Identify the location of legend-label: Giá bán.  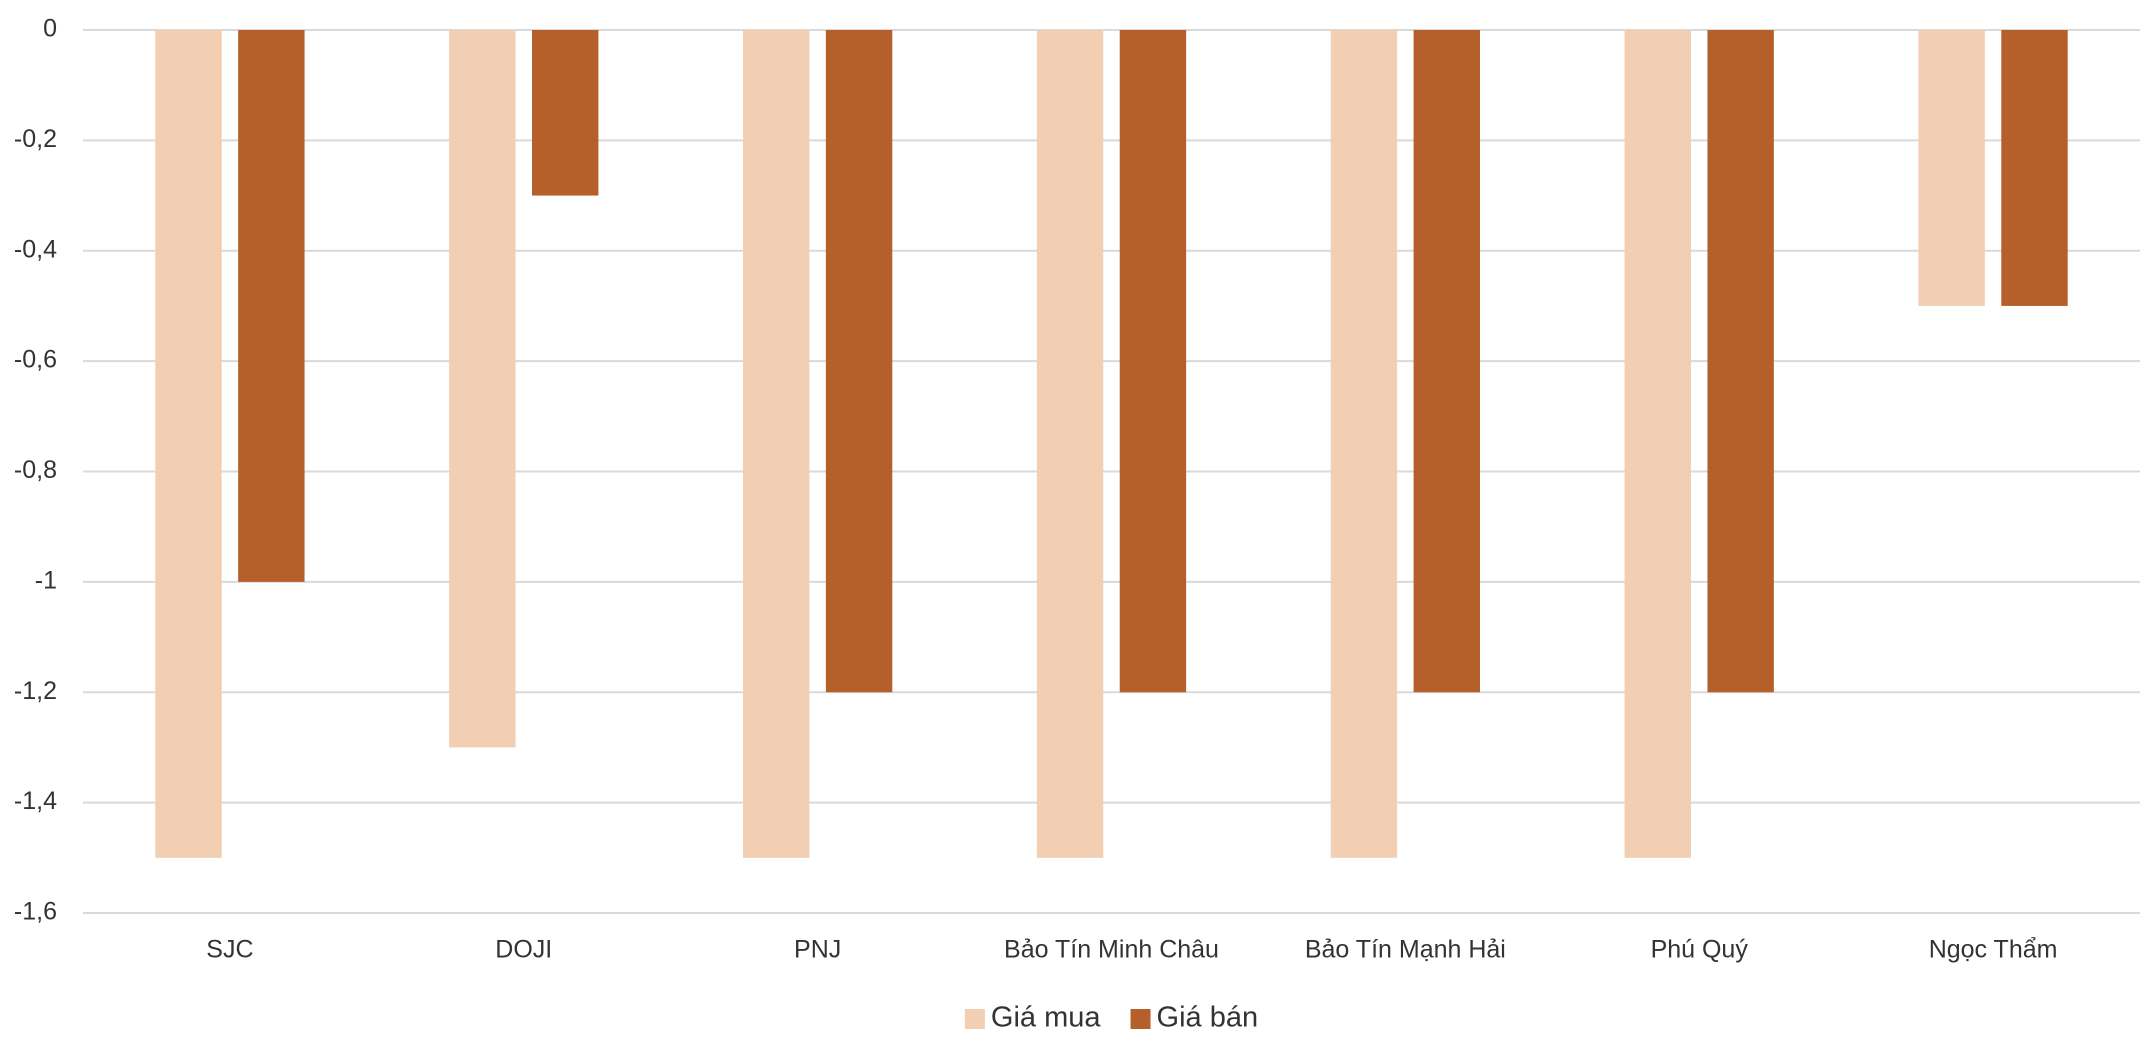
(1208, 1018).